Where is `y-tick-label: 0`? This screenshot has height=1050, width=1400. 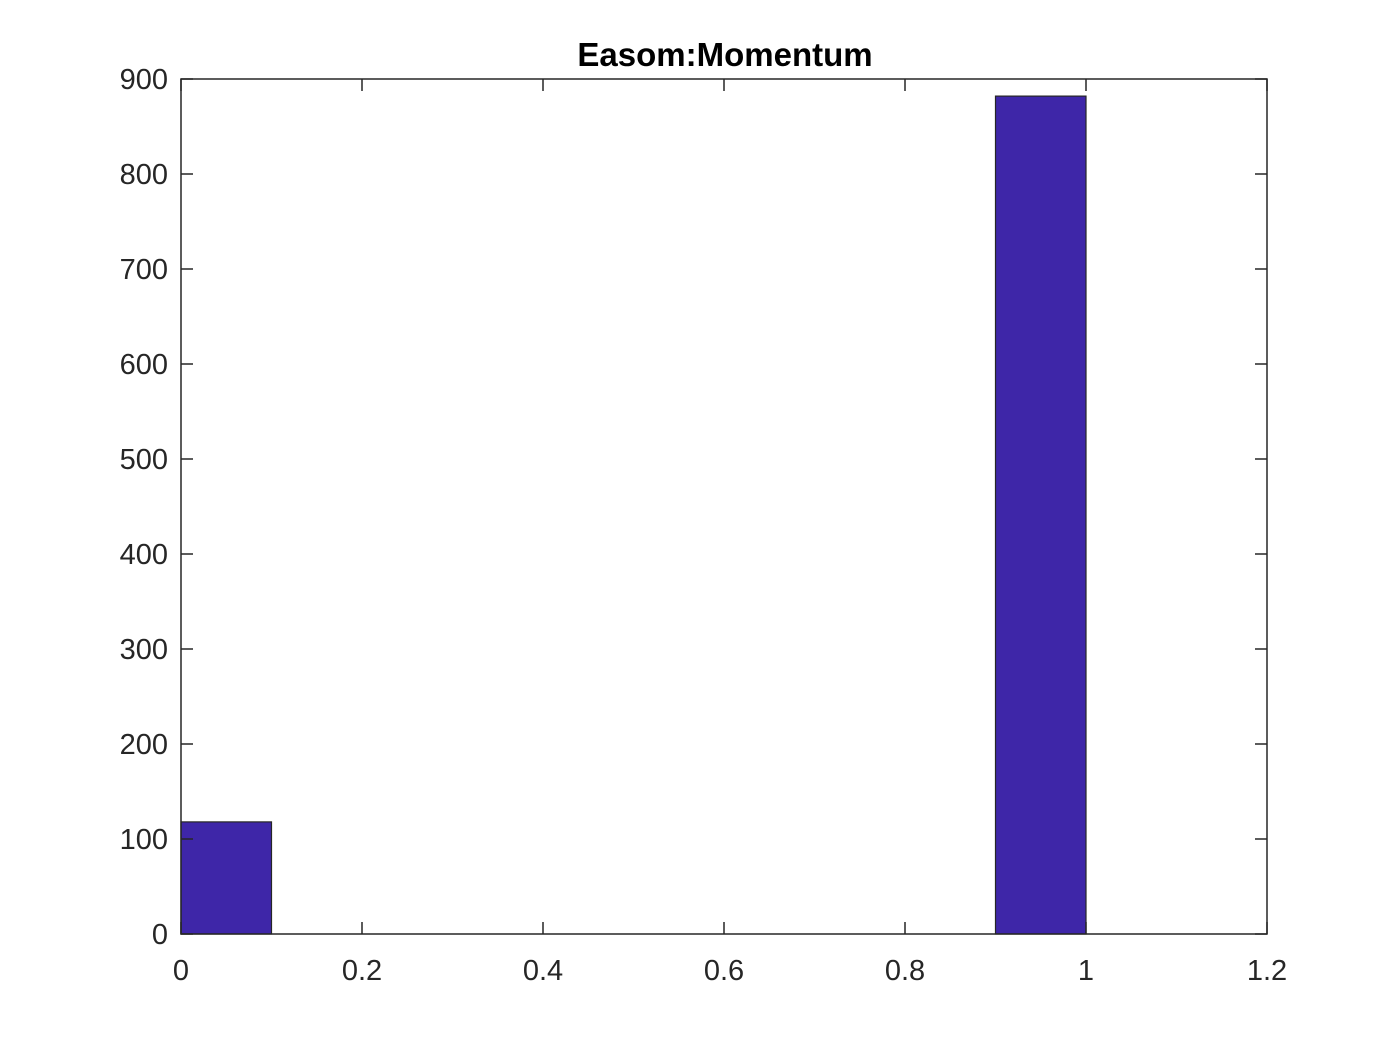
y-tick-label: 0 is located at coordinates (160, 935).